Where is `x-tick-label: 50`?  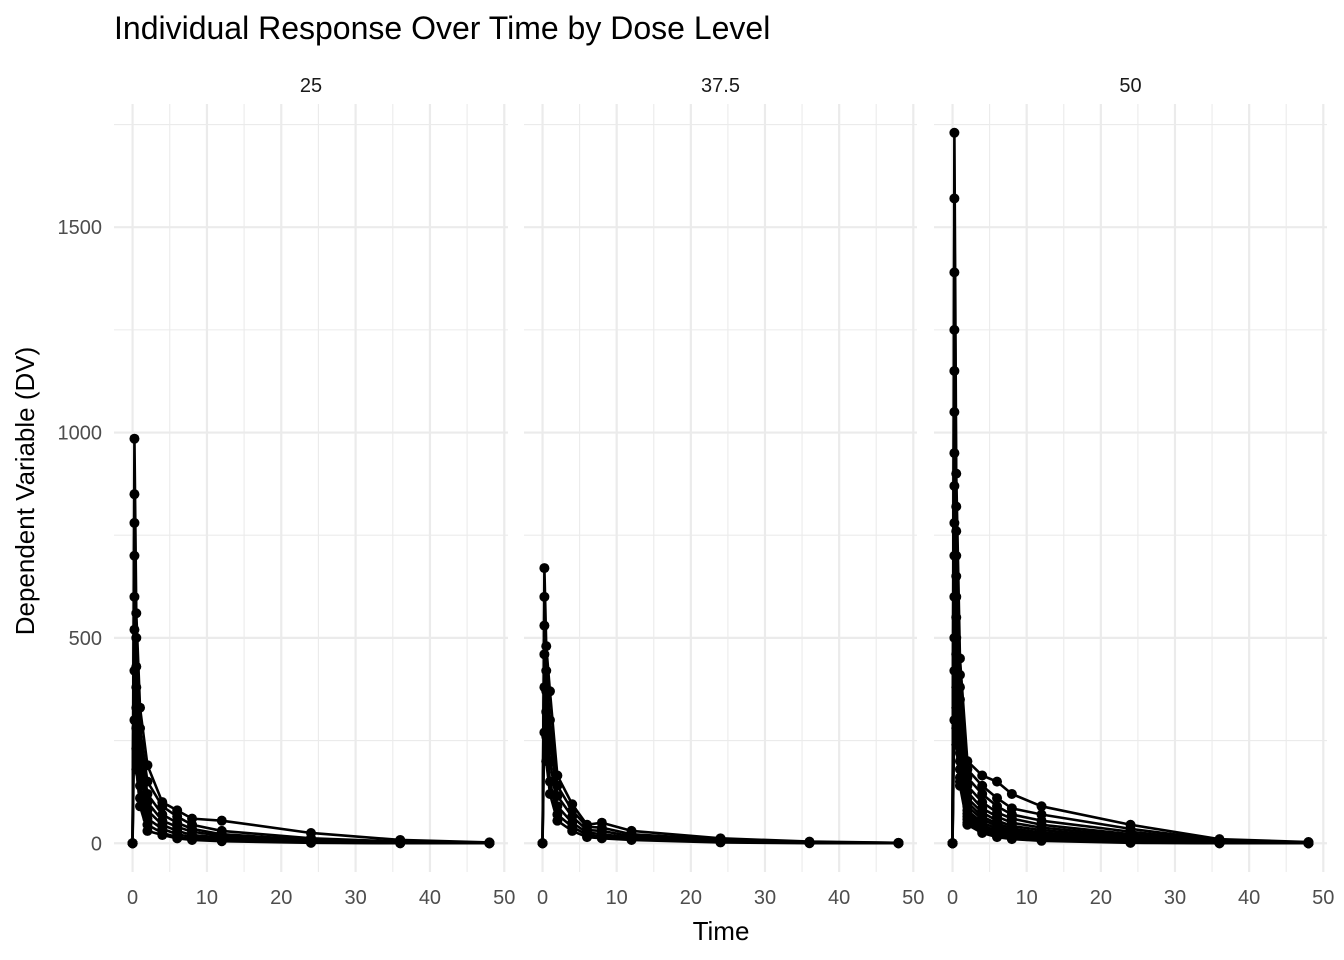 x-tick-label: 50 is located at coordinates (913, 898).